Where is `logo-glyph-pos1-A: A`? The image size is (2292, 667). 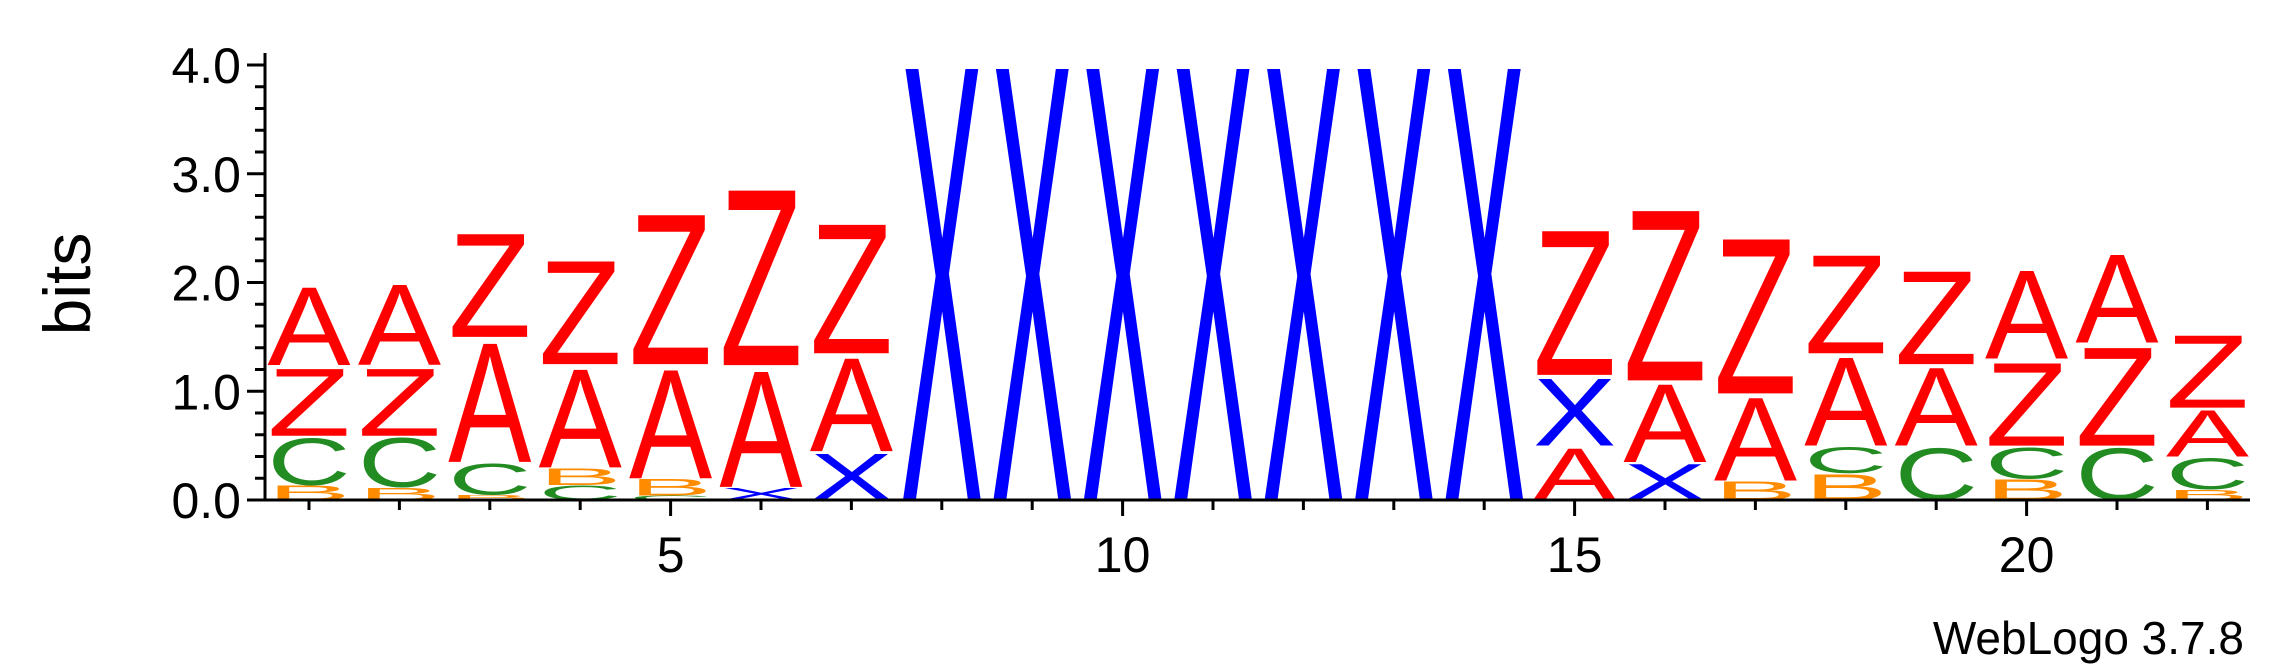
logo-glyph-pos1-A: A is located at coordinates (308, 327).